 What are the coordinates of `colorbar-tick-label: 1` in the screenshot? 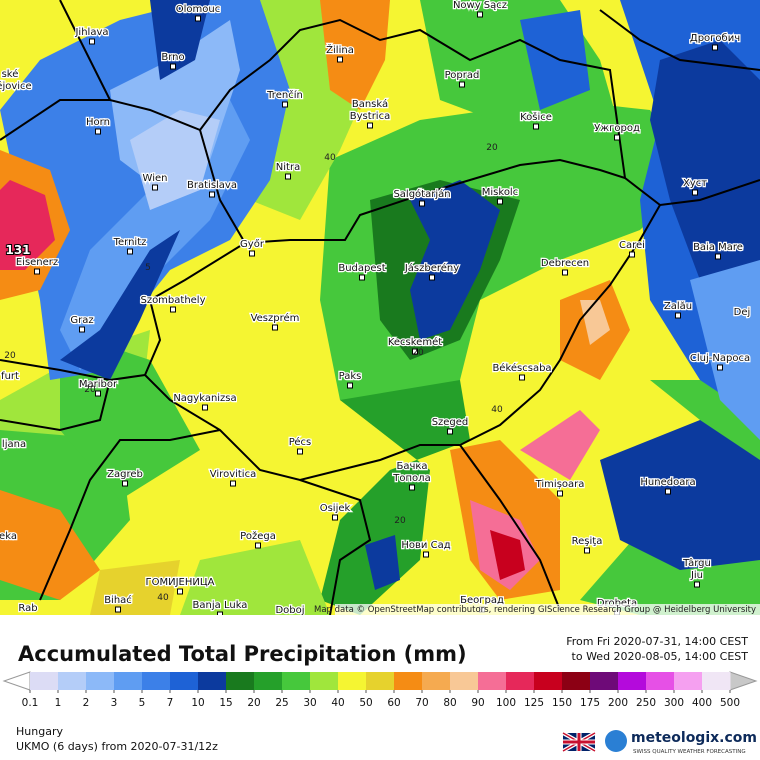 It's located at (58, 703).